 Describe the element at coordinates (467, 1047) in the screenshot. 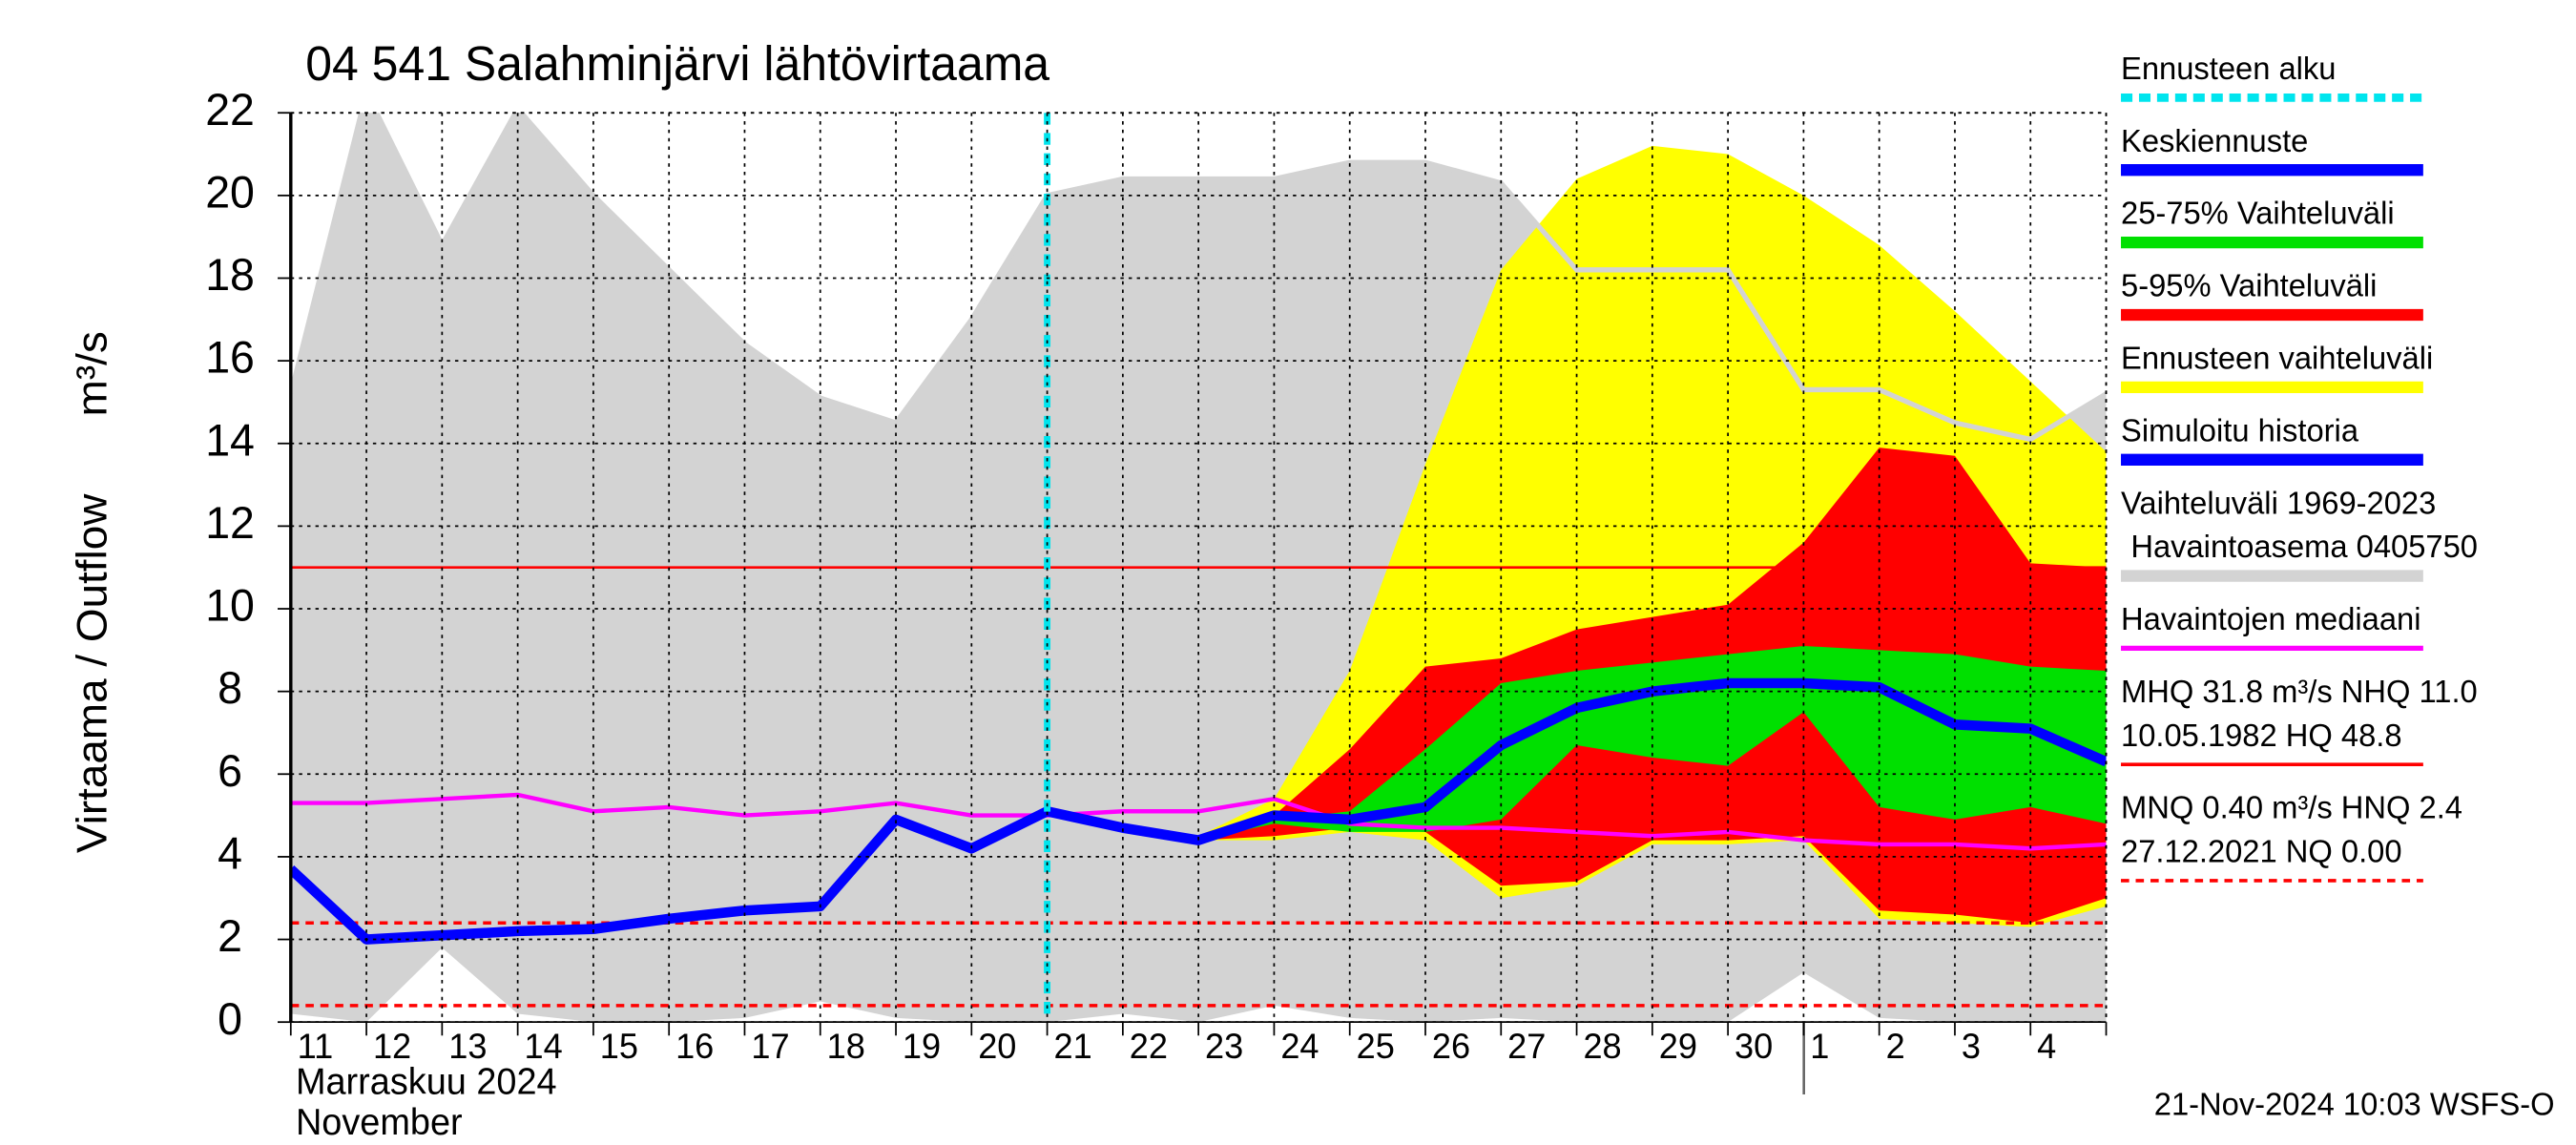

I see `x-tick-label: 13` at that location.